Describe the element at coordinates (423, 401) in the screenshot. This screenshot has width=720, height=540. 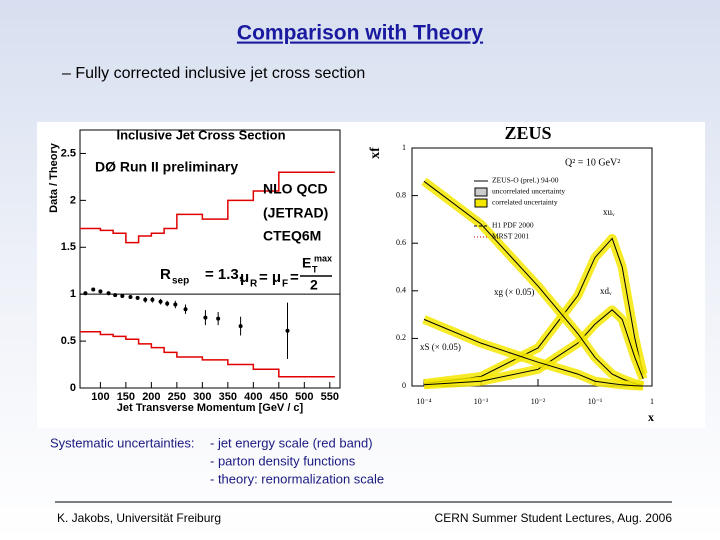
I see `x-tick-label: 10⁻⁴` at that location.